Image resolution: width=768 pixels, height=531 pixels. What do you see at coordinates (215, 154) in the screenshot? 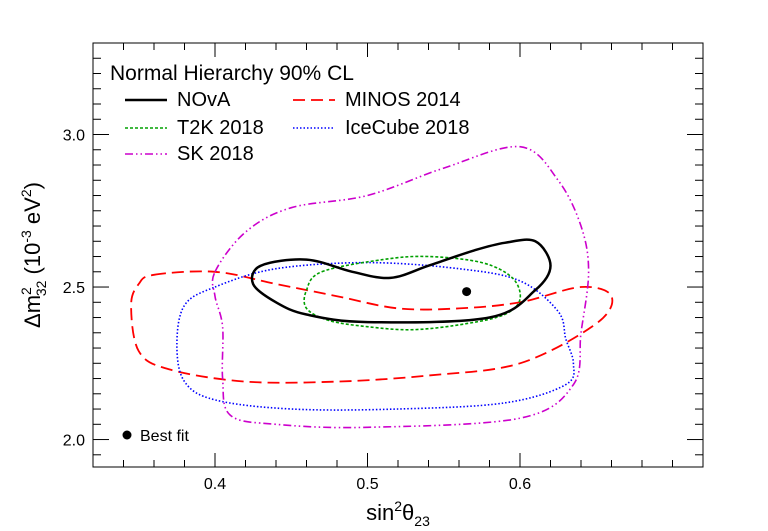
I see `legend-label-sk-2018: SK 2018` at bounding box center [215, 154].